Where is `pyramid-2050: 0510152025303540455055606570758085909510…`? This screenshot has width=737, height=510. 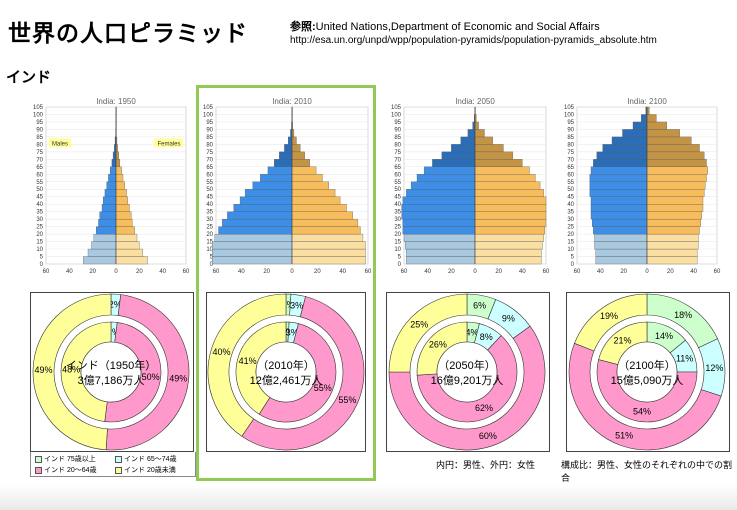 pyramid-2050: 0510152025303540455055606570758085909510… is located at coordinates (470, 186).